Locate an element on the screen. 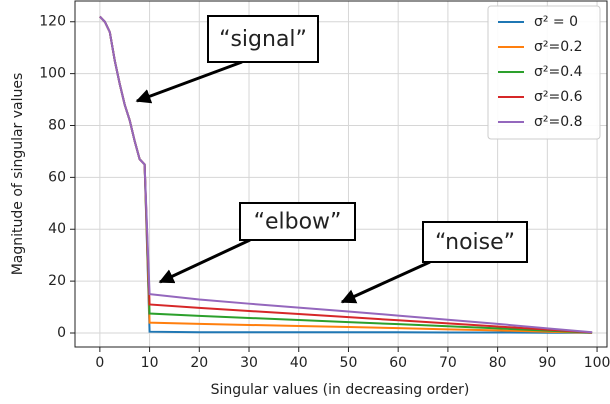 This screenshot has width=610, height=404. legend-label: σ²=0.8 is located at coordinates (558, 122).